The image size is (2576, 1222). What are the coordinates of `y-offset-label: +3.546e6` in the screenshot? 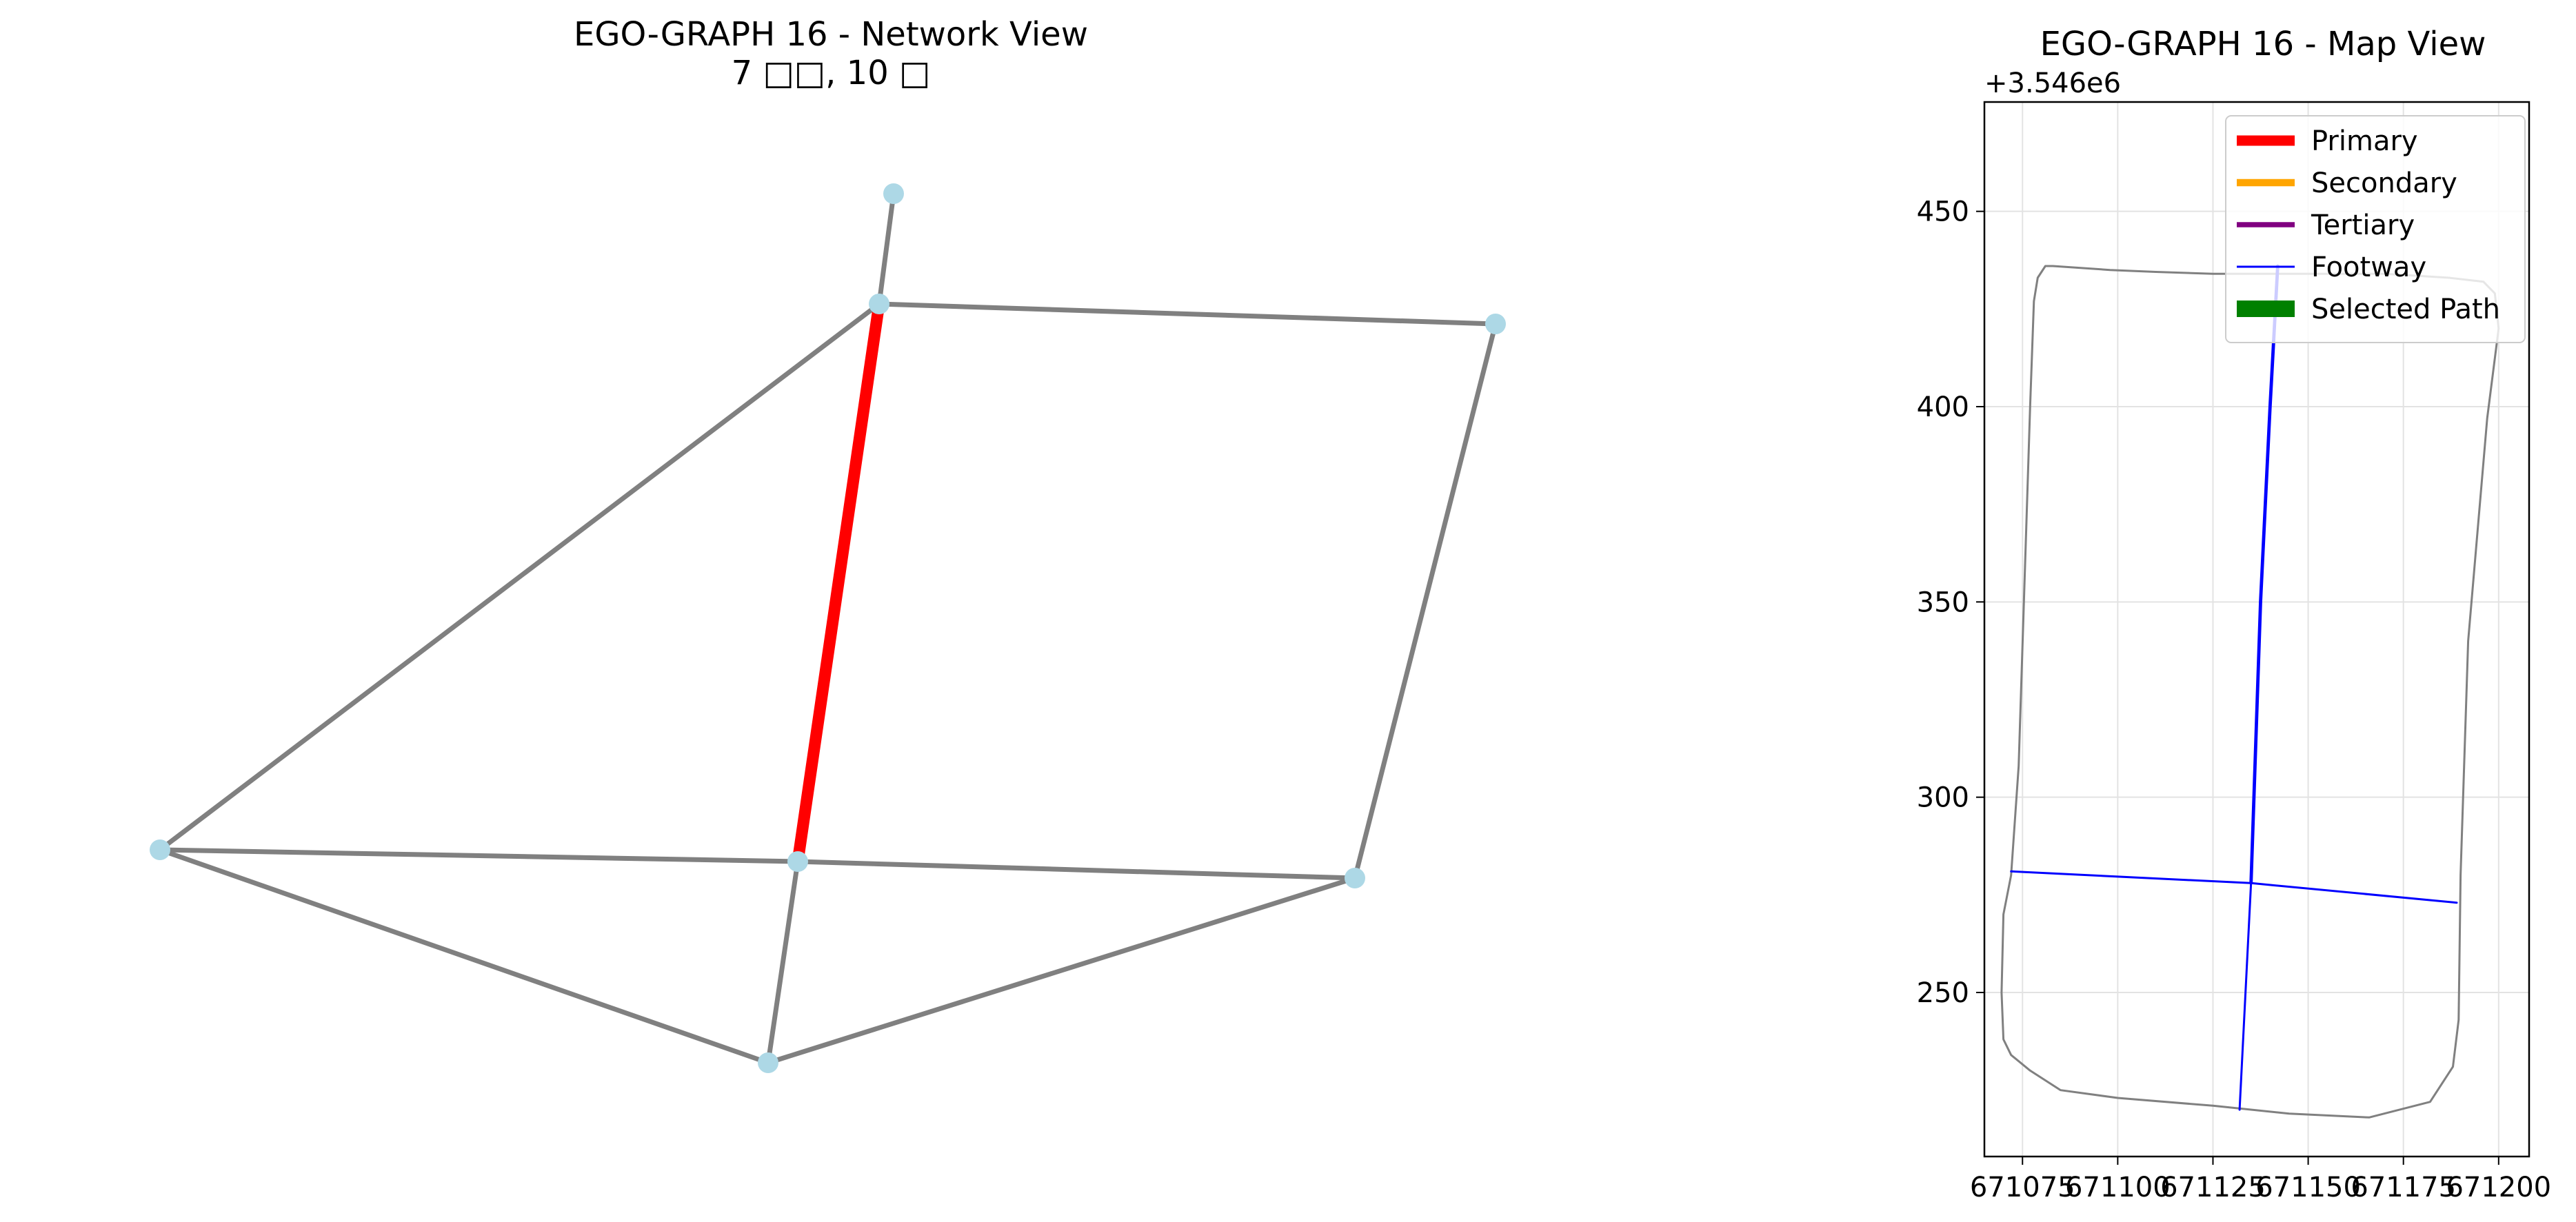 It's located at (2052, 84).